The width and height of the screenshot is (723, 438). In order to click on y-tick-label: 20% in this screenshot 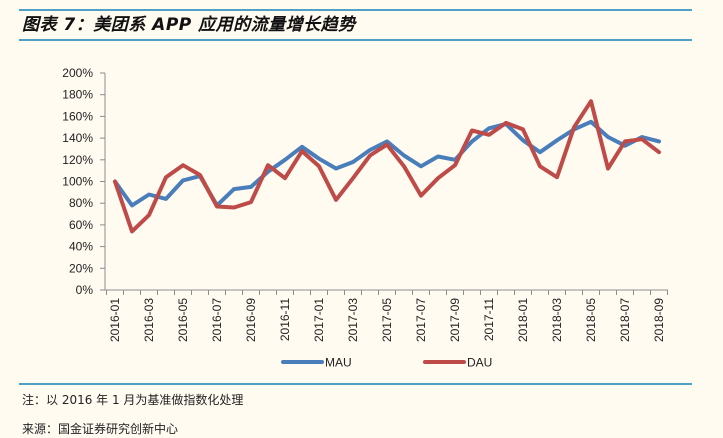, I will do `click(81, 268)`.